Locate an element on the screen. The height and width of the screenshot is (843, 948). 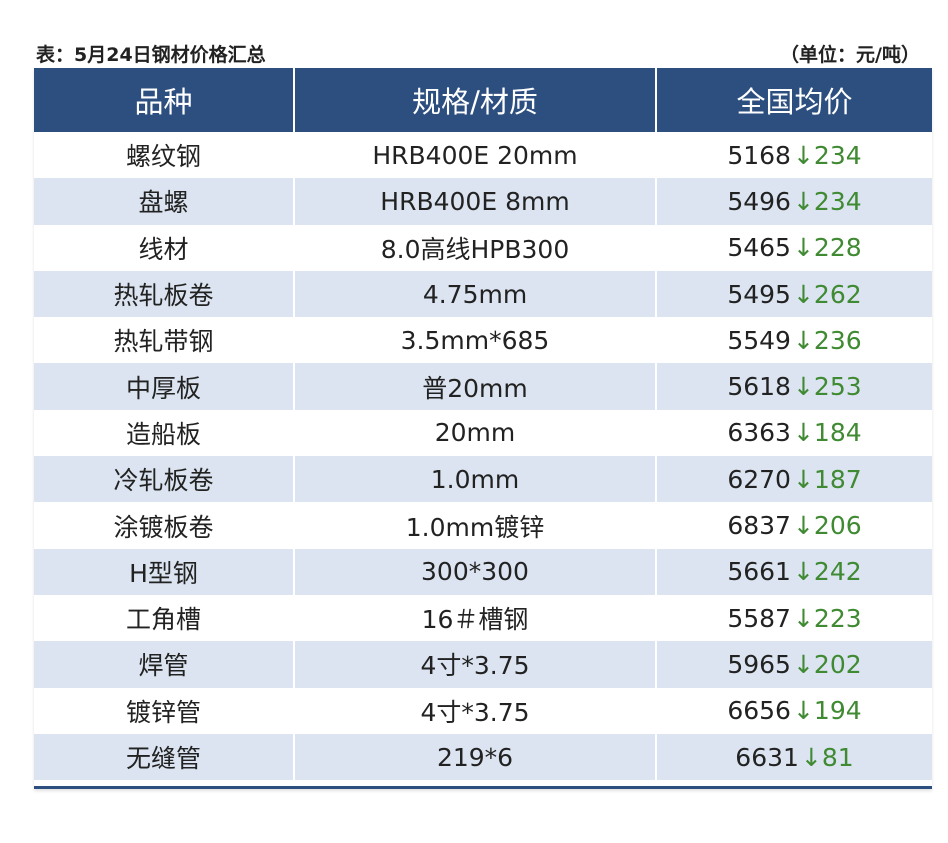
cell-spec: 1.0mm镀锌 is located at coordinates (475, 525).